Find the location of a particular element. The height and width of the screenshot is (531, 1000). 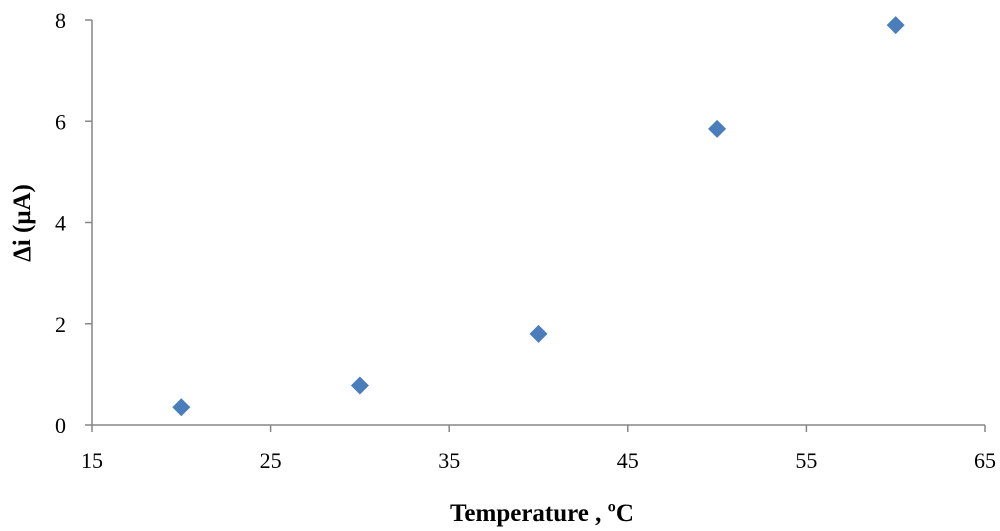

x-tick-label: 55 is located at coordinates (806, 460).